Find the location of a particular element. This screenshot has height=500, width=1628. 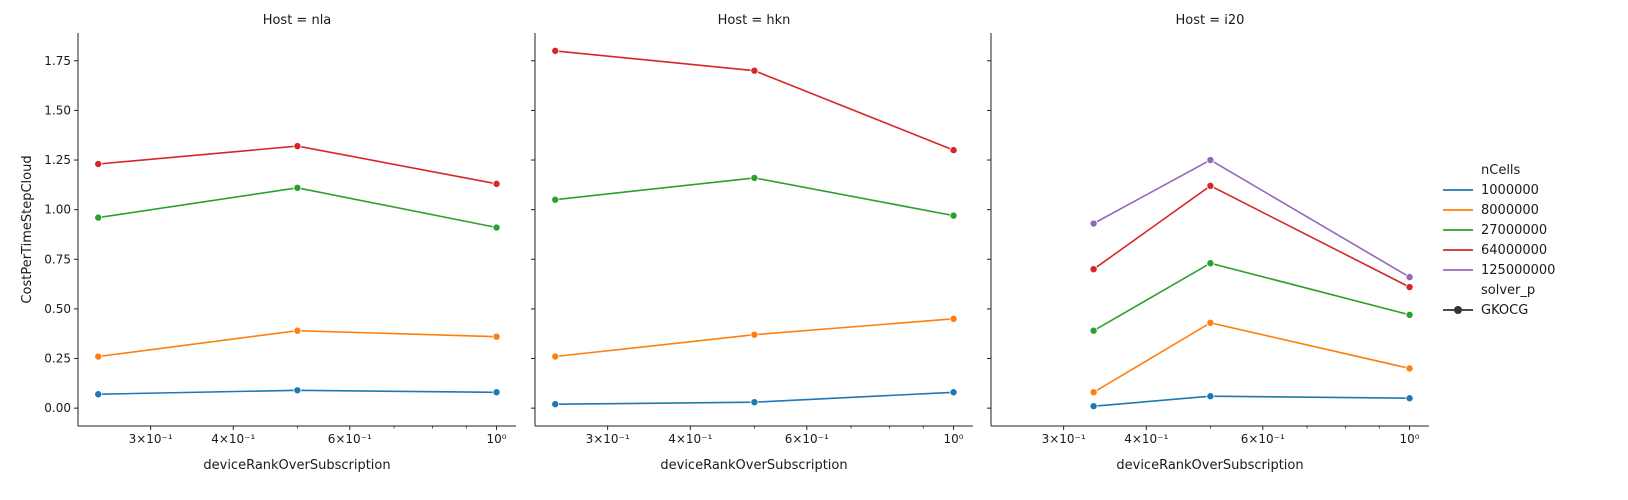

facet-title-0: Host = nla is located at coordinates (297, 20).